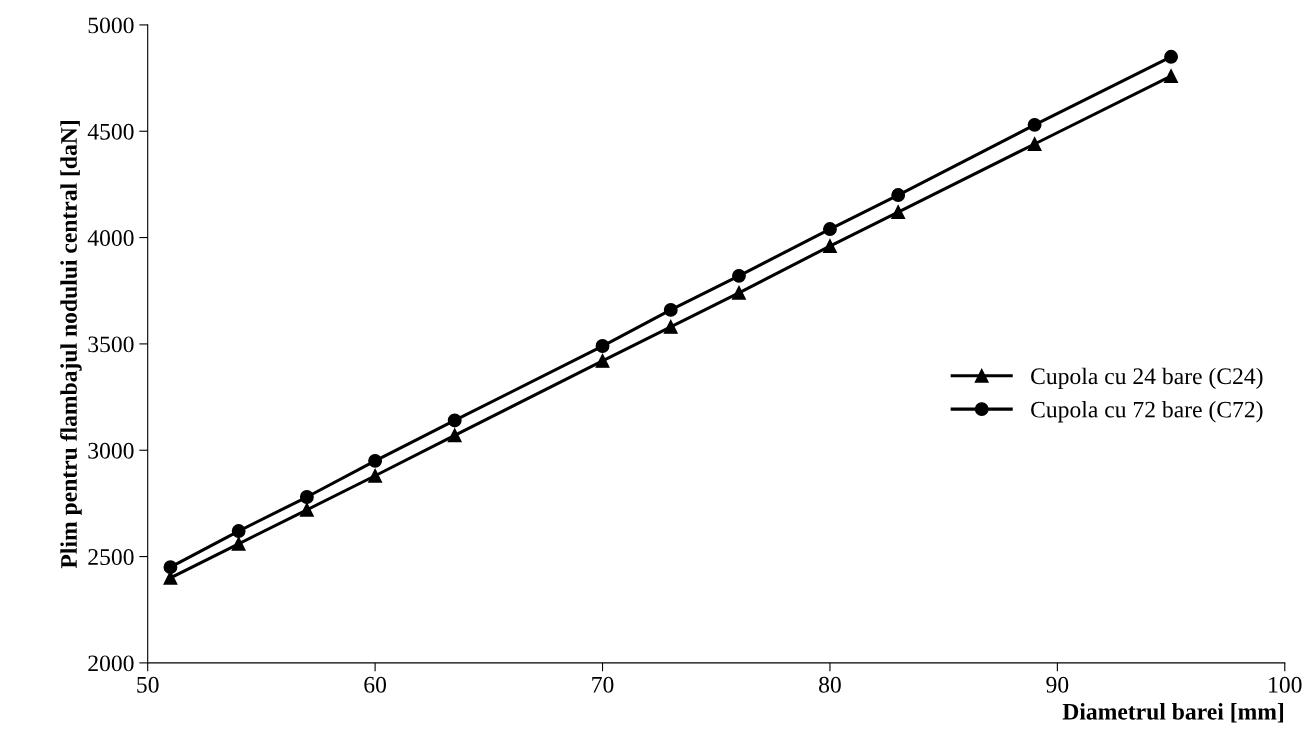 The height and width of the screenshot is (755, 1307). What do you see at coordinates (148, 684) in the screenshot?
I see `x-tick-label: 50` at bounding box center [148, 684].